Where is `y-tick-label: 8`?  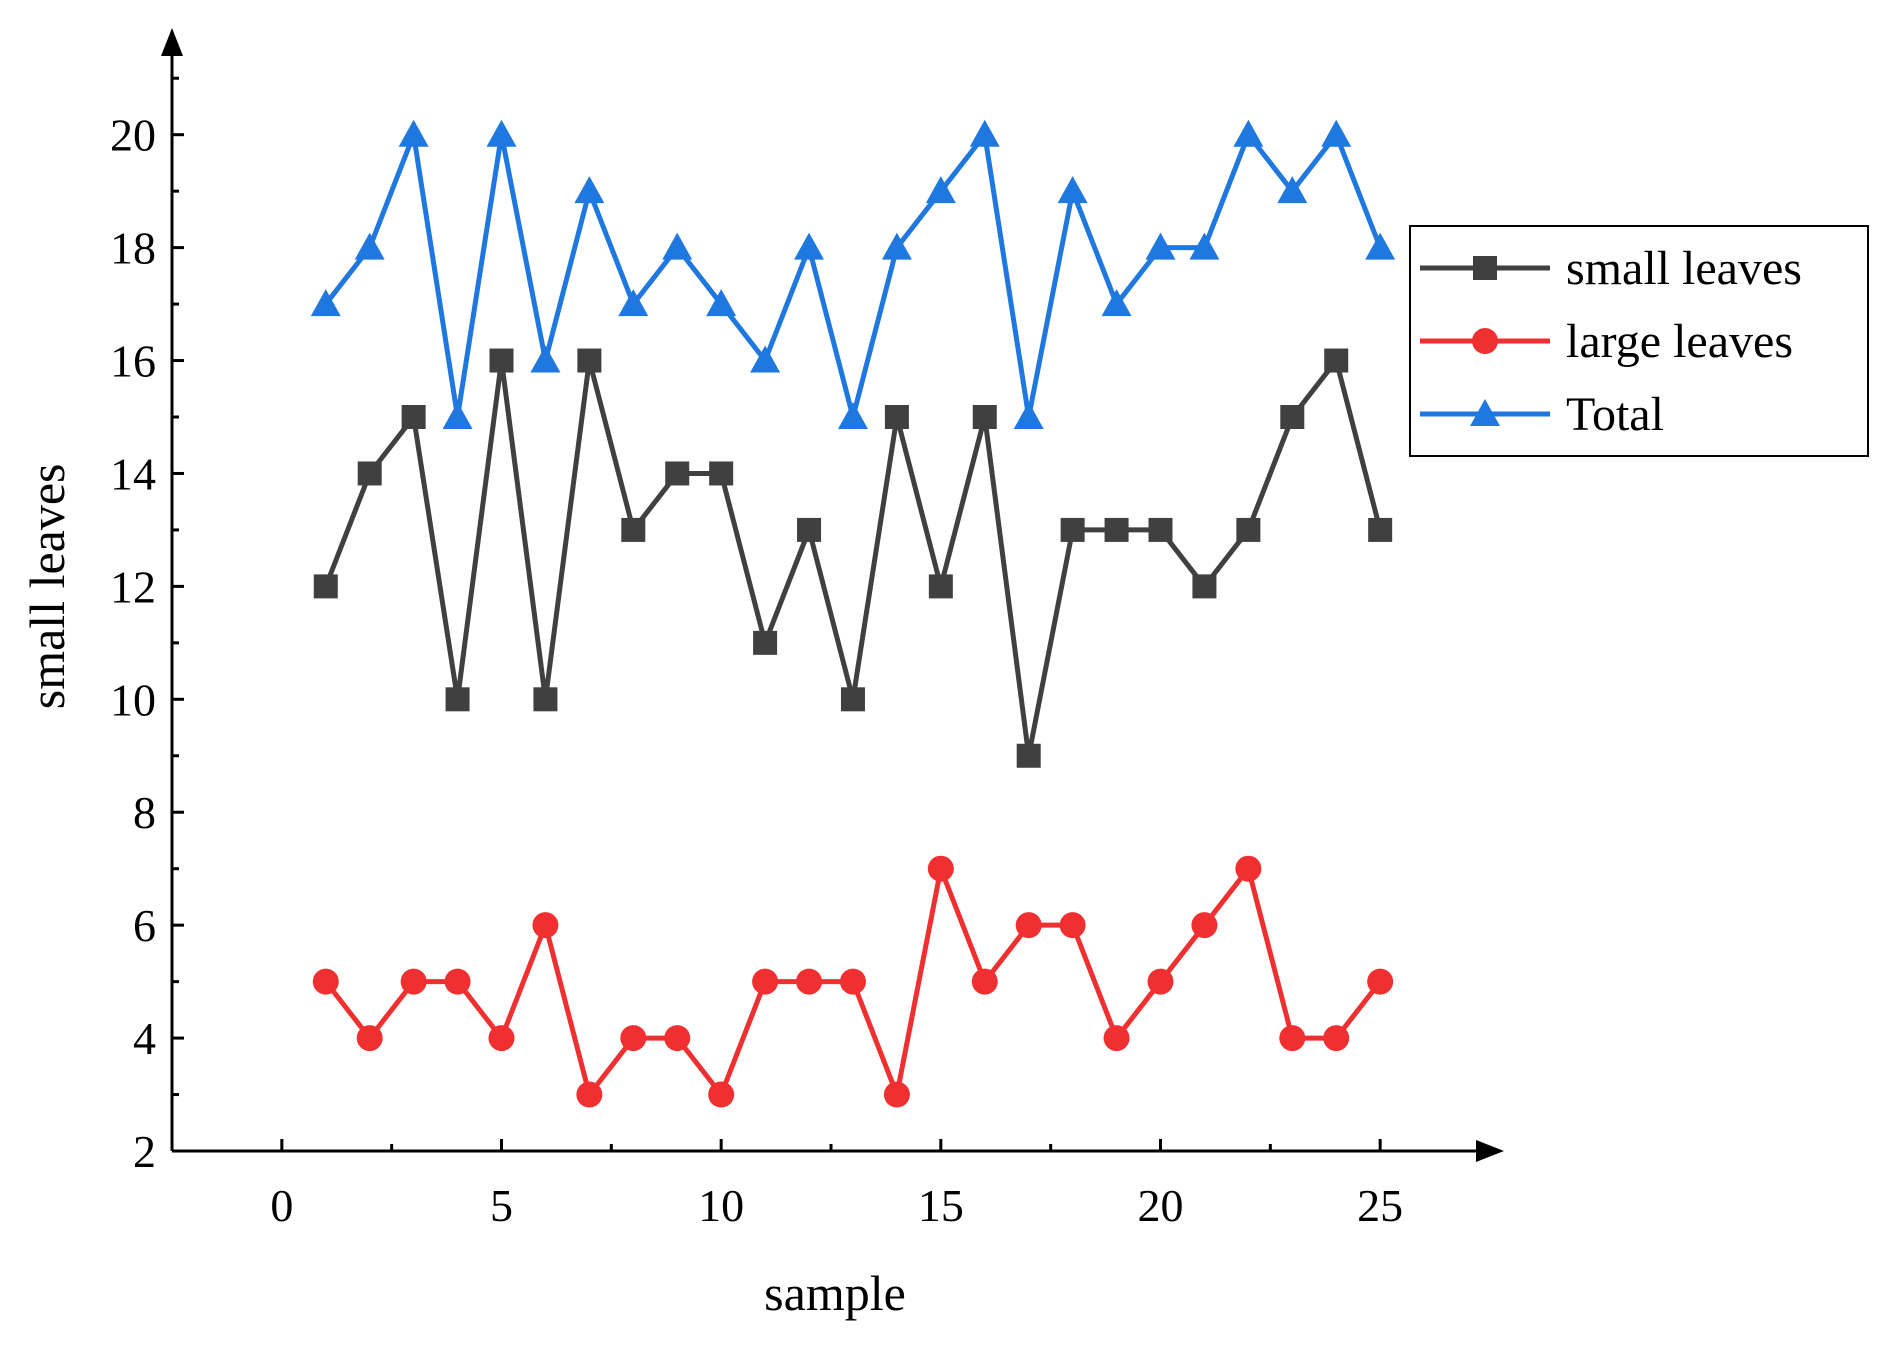
y-tick-label: 8 is located at coordinates (144, 812).